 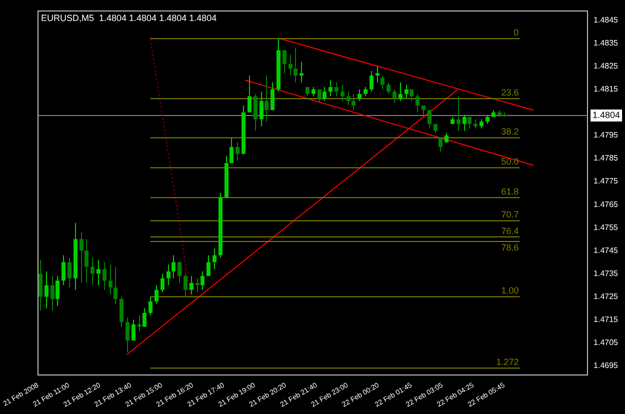 I want to click on series-label: 50.0, so click(x=510, y=161).